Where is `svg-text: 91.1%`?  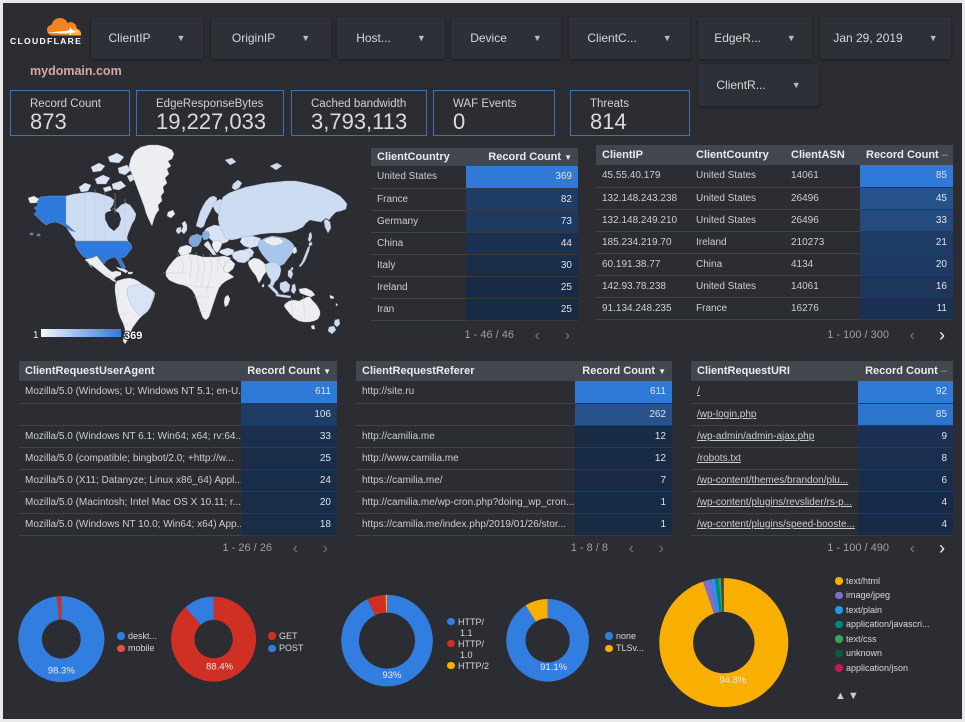
svg-text: 91.1% is located at coordinates (553, 667).